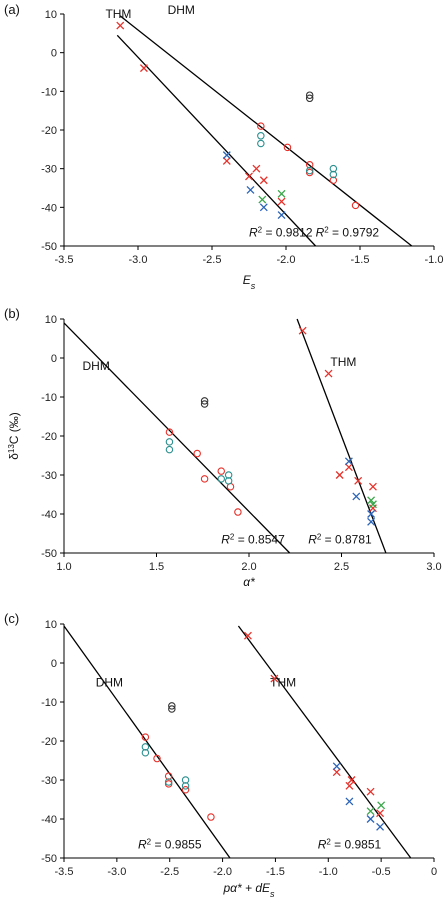  Describe the element at coordinates (348, 232) in the screenshot. I see `r-squared-label: R2 = 0.9792` at that location.